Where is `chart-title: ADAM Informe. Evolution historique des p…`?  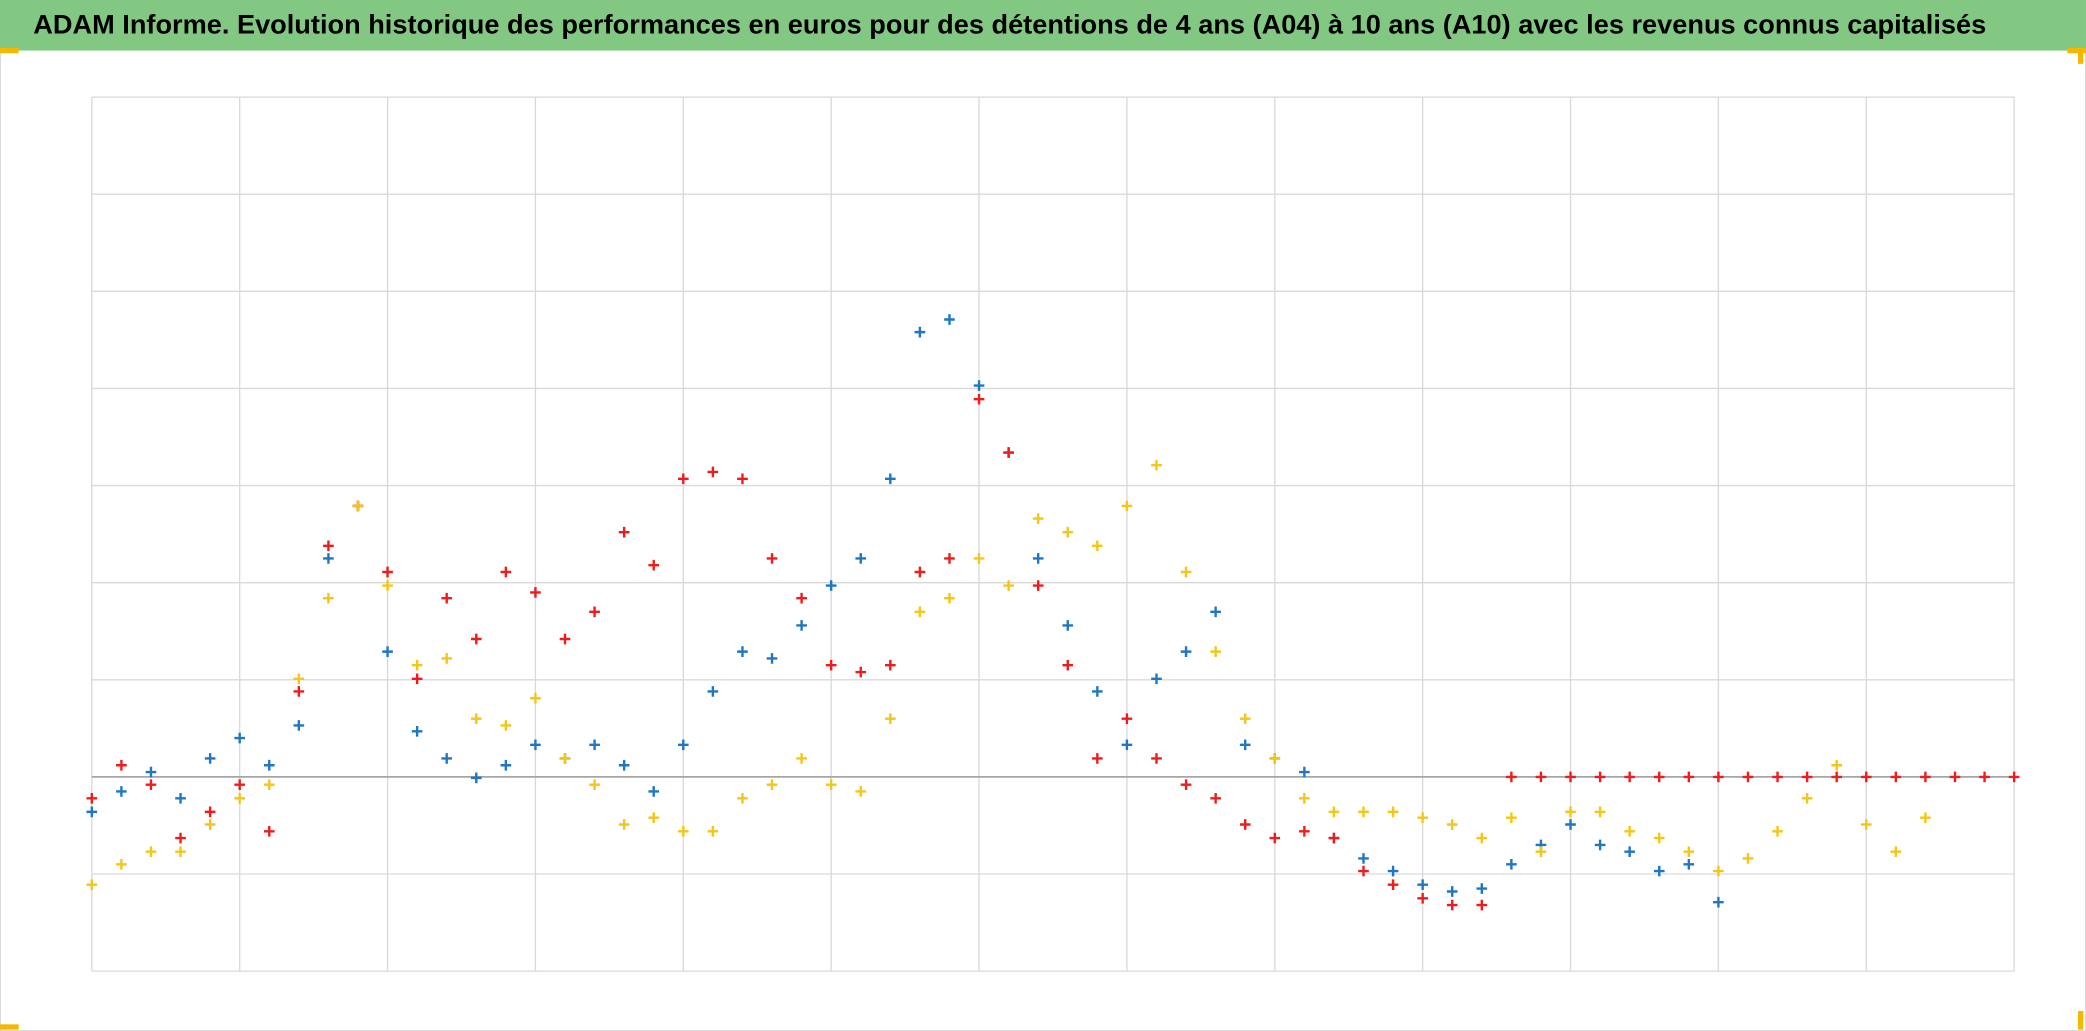 chart-title: ADAM Informe. Evolution historique des p… is located at coordinates (1009, 25).